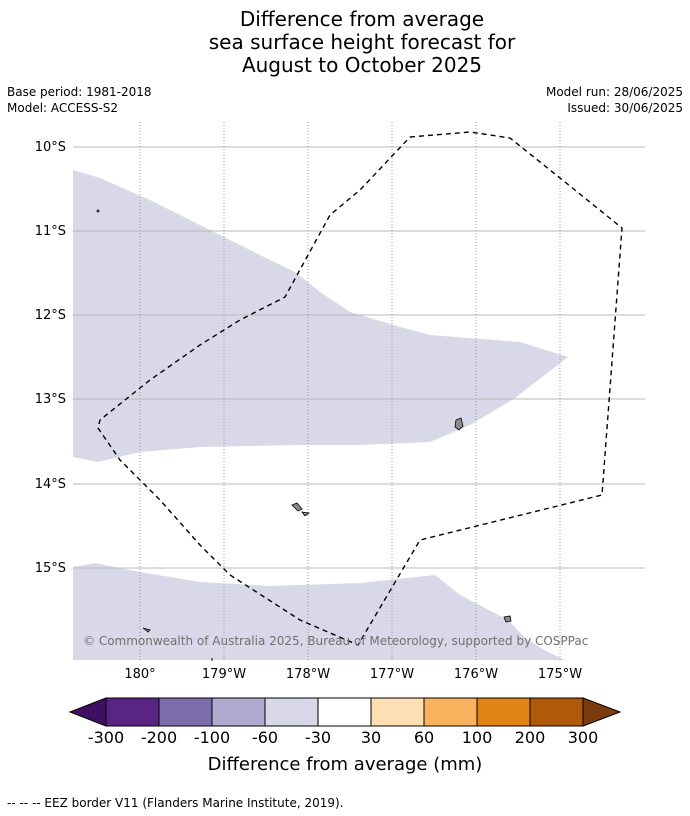 The image size is (690, 816). What do you see at coordinates (98, 211) in the screenshot?
I see `island-north-dot` at bounding box center [98, 211].